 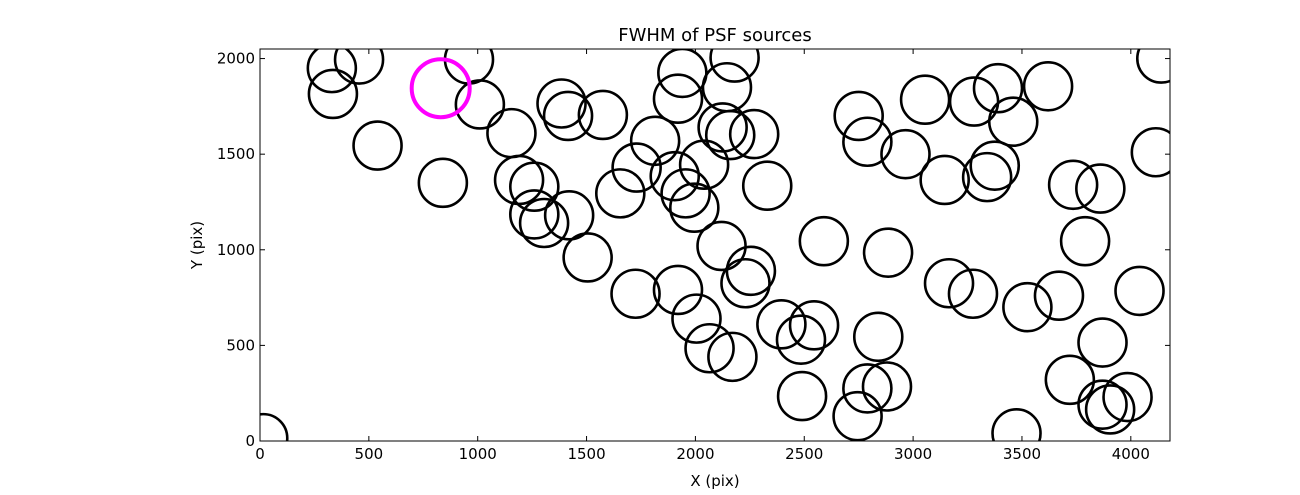 I want to click on x-axis-label: X (pix), so click(x=714, y=481).